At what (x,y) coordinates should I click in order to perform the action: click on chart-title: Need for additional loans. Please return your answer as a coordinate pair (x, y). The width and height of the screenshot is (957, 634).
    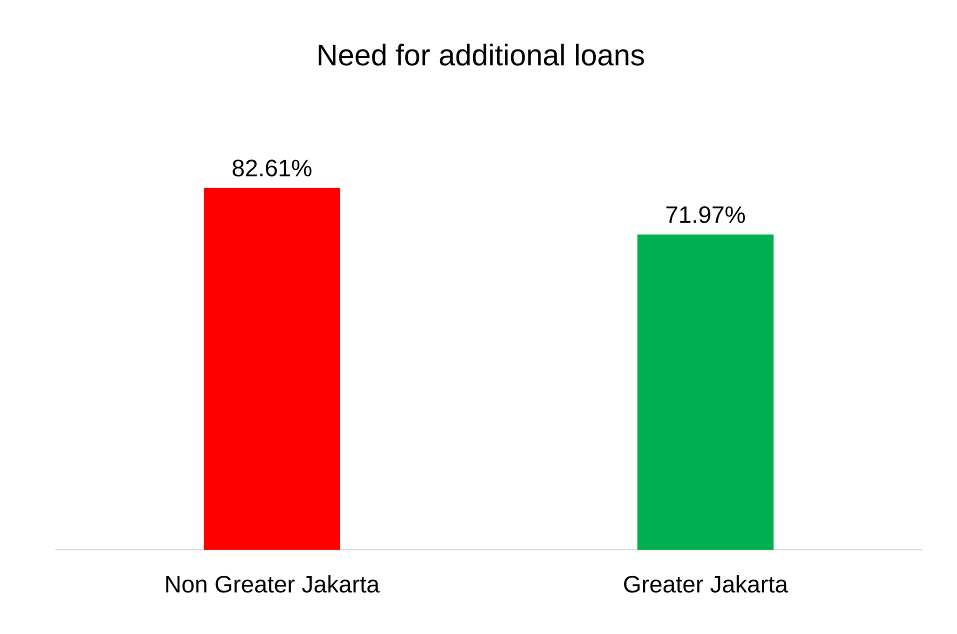
    Looking at the image, I should click on (481, 55).